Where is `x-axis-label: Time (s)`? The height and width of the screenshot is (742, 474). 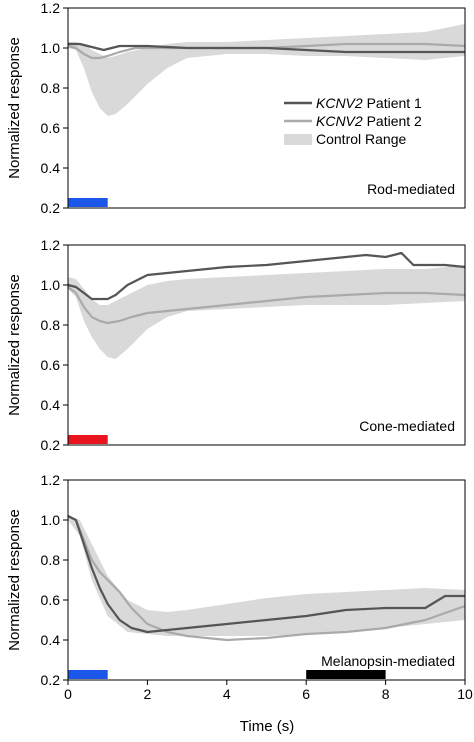
x-axis-label: Time (s) is located at coordinates (267, 726).